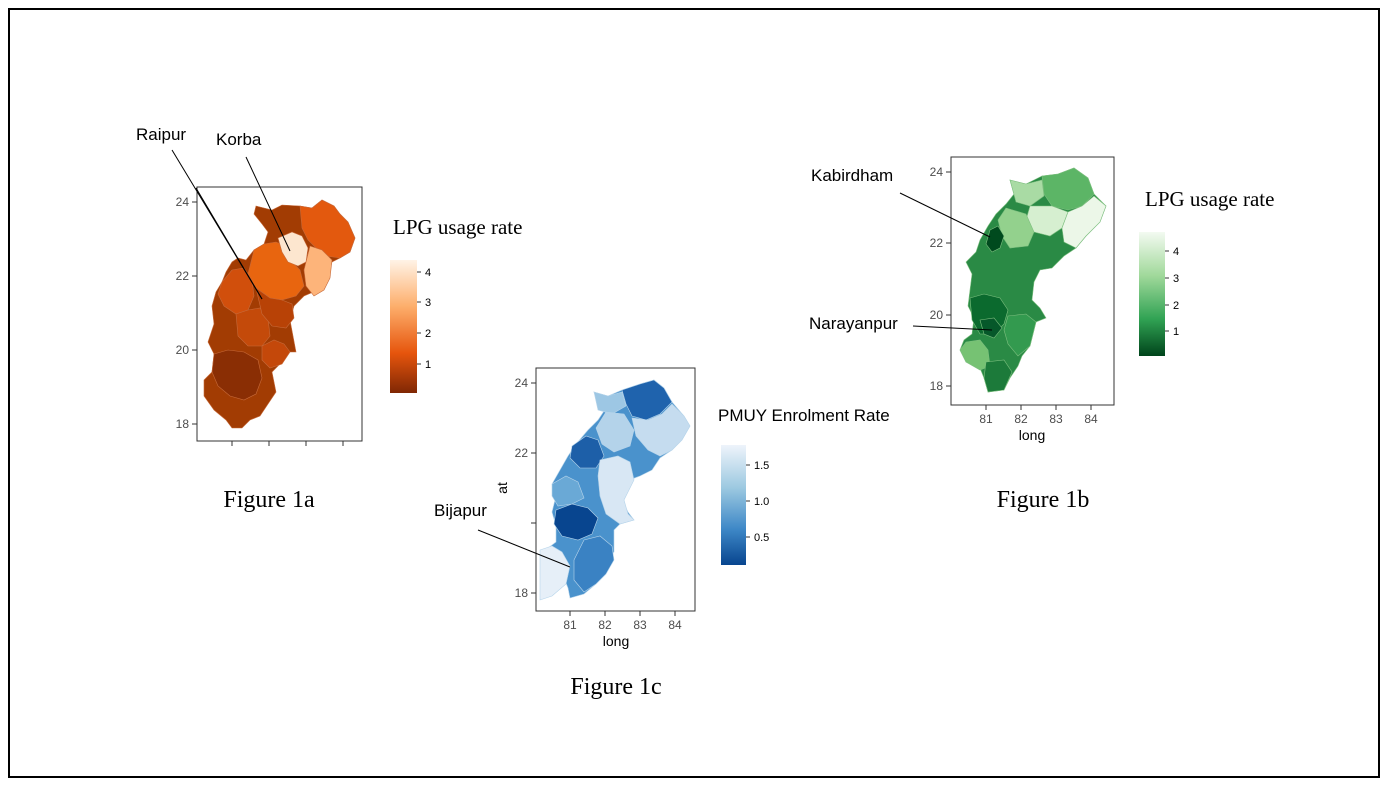 The width and height of the screenshot is (1392, 788). What do you see at coordinates (622, 630) in the screenshot?
I see `x-axis-1c: 81 82 83 84 long` at bounding box center [622, 630].